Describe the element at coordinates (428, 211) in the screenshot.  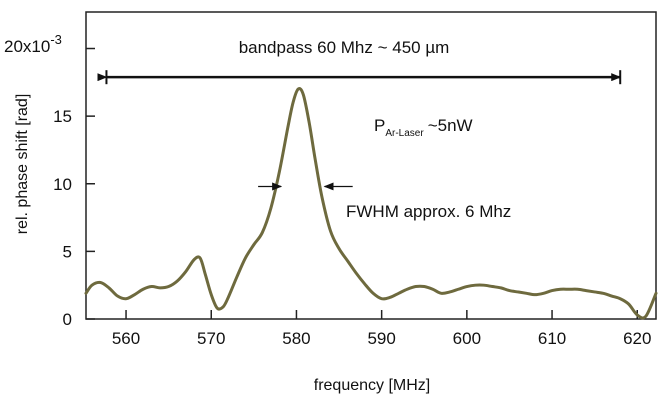
I see `fwhm-annotation: FWHM approx. 6 Mhz` at that location.